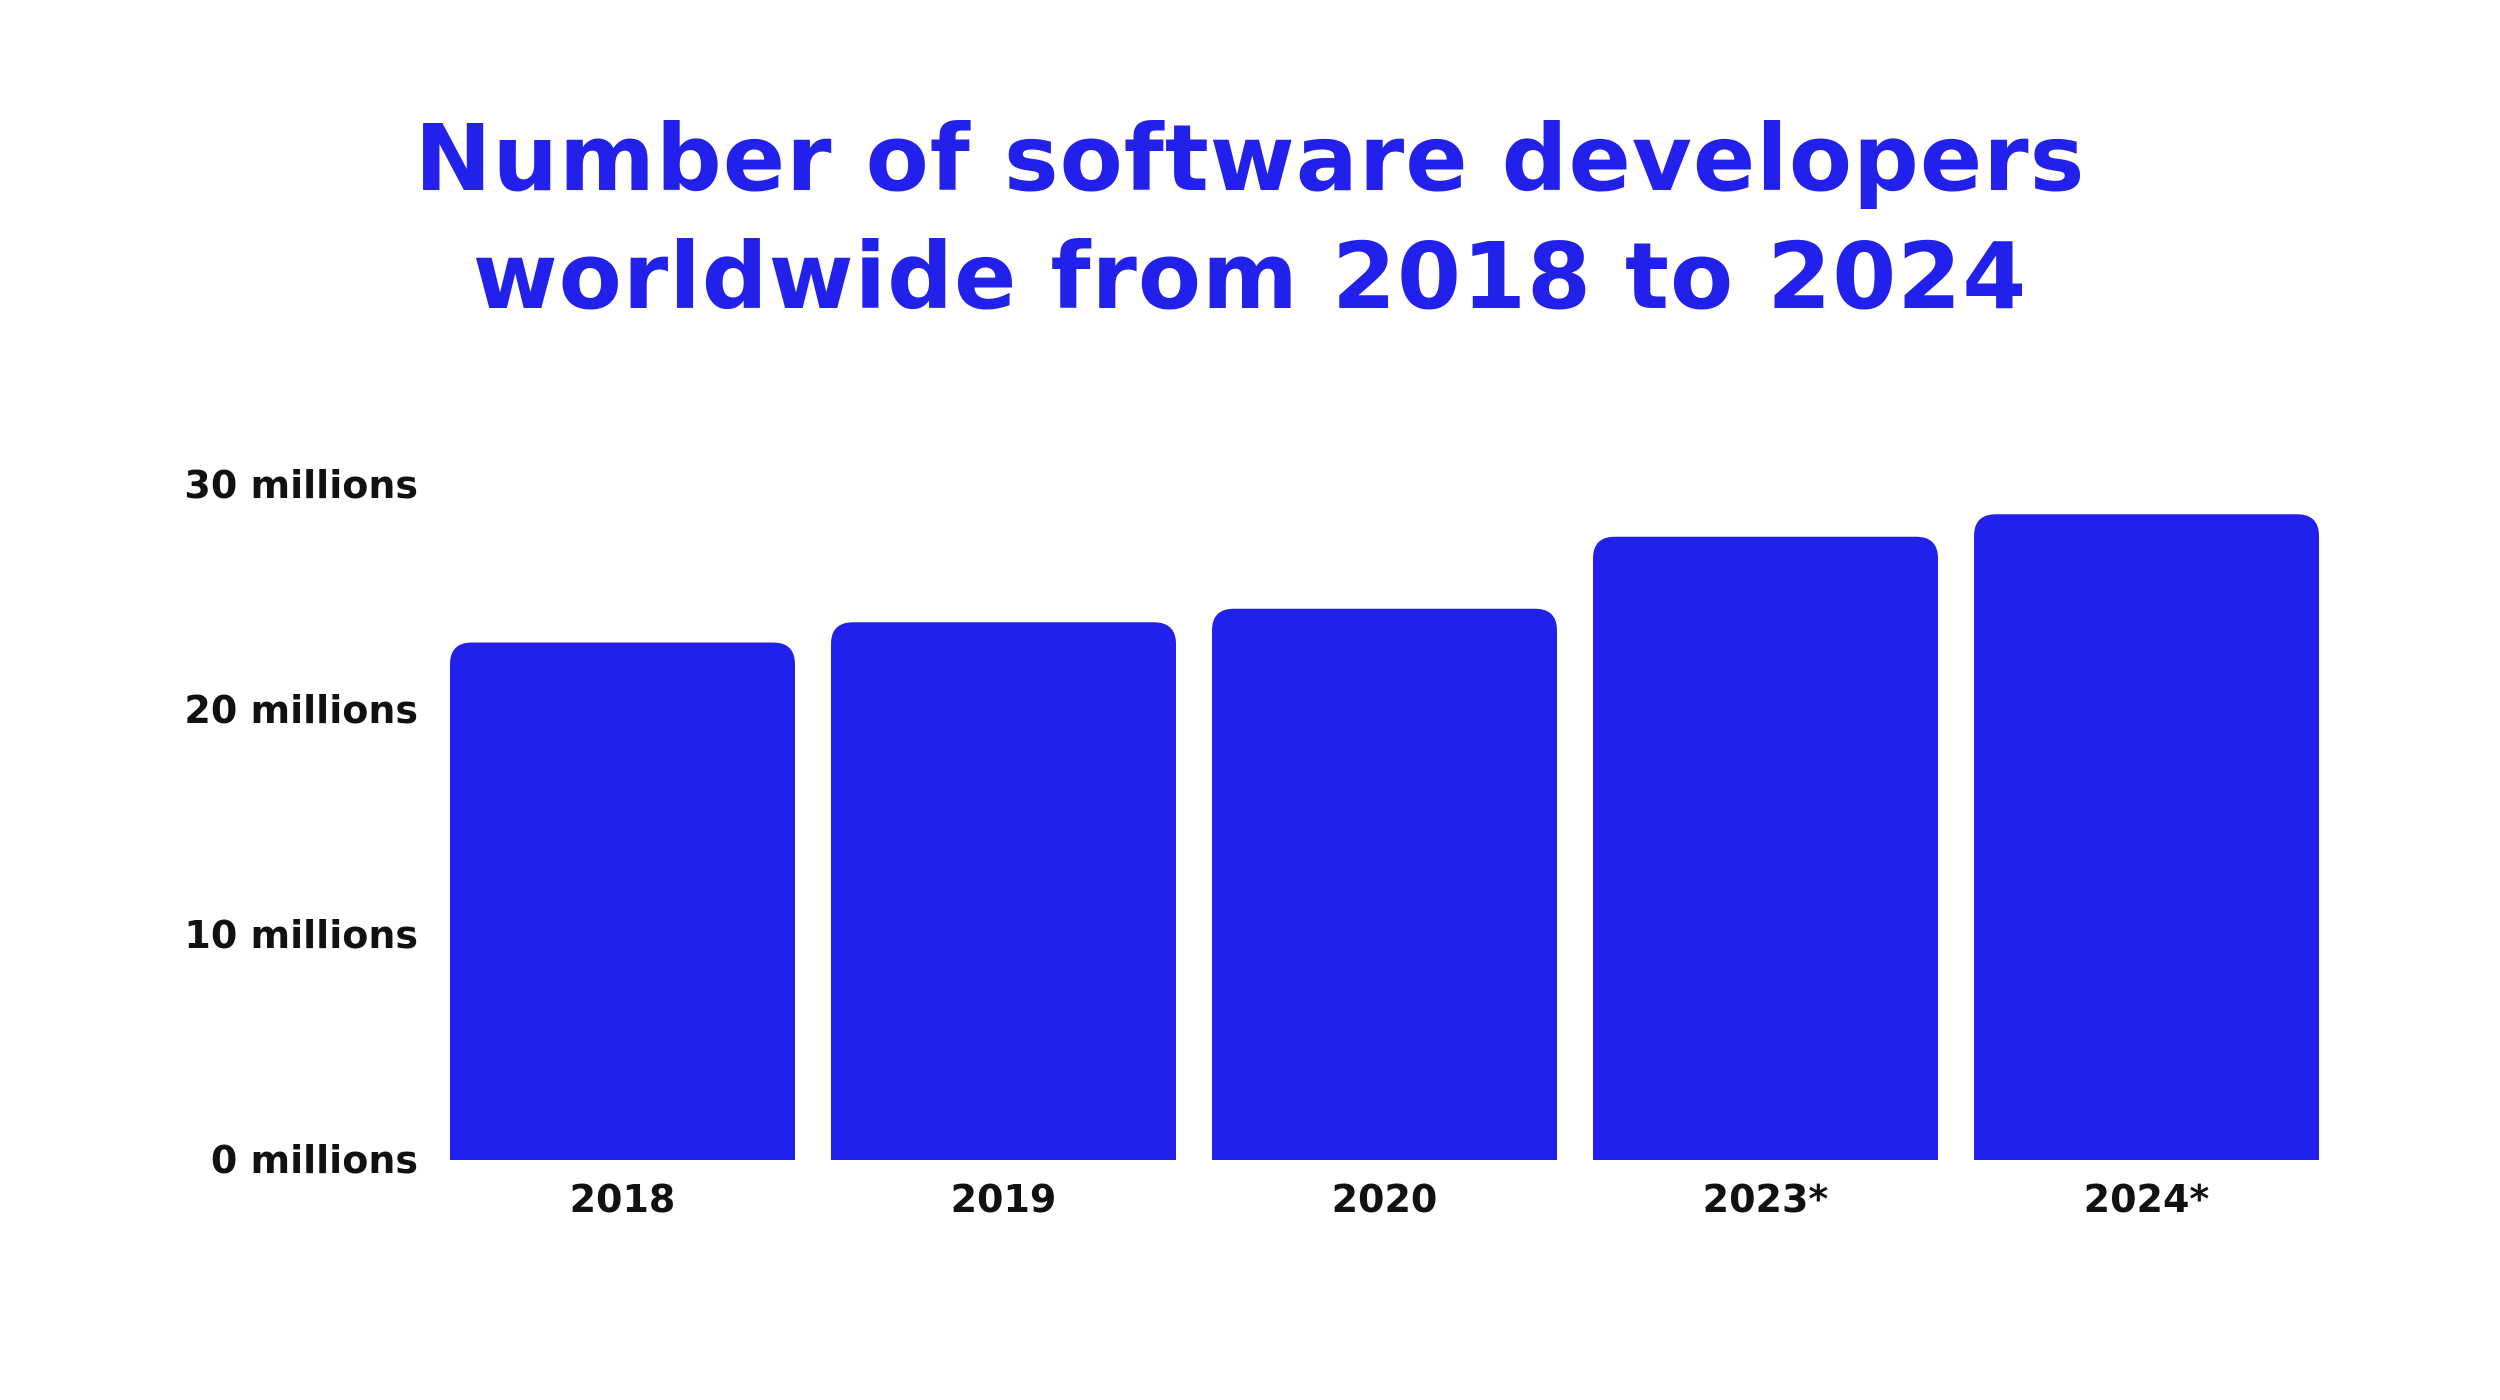 The height and width of the screenshot is (1400, 2500). I want to click on y-tick-label-0: 0 millions, so click(314, 1160).